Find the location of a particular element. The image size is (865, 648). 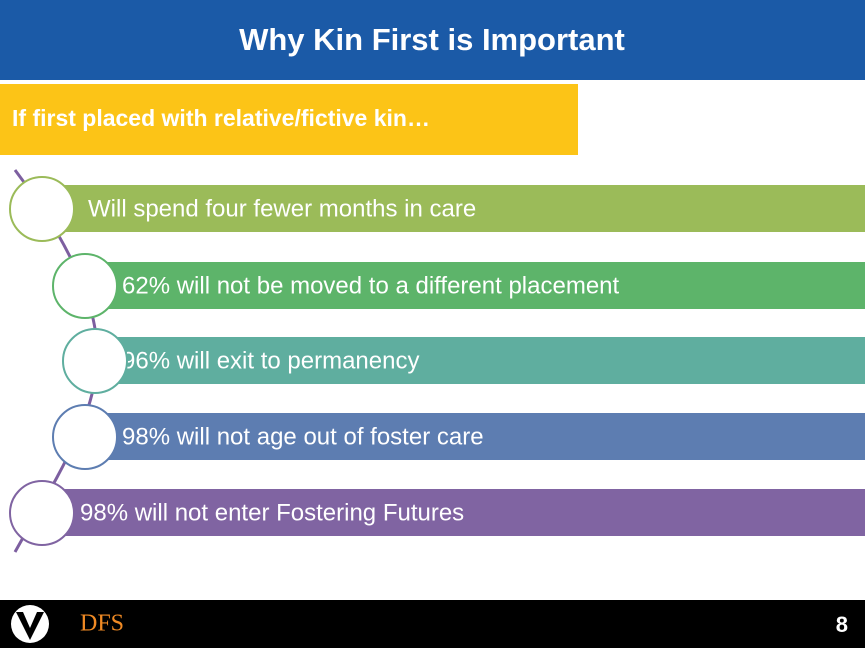

dfs-logo: DFS is located at coordinates (102, 624).